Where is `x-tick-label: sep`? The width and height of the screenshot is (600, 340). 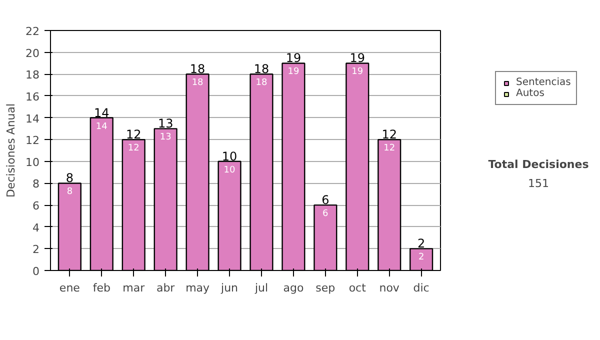
x-tick-label: sep is located at coordinates (326, 288).